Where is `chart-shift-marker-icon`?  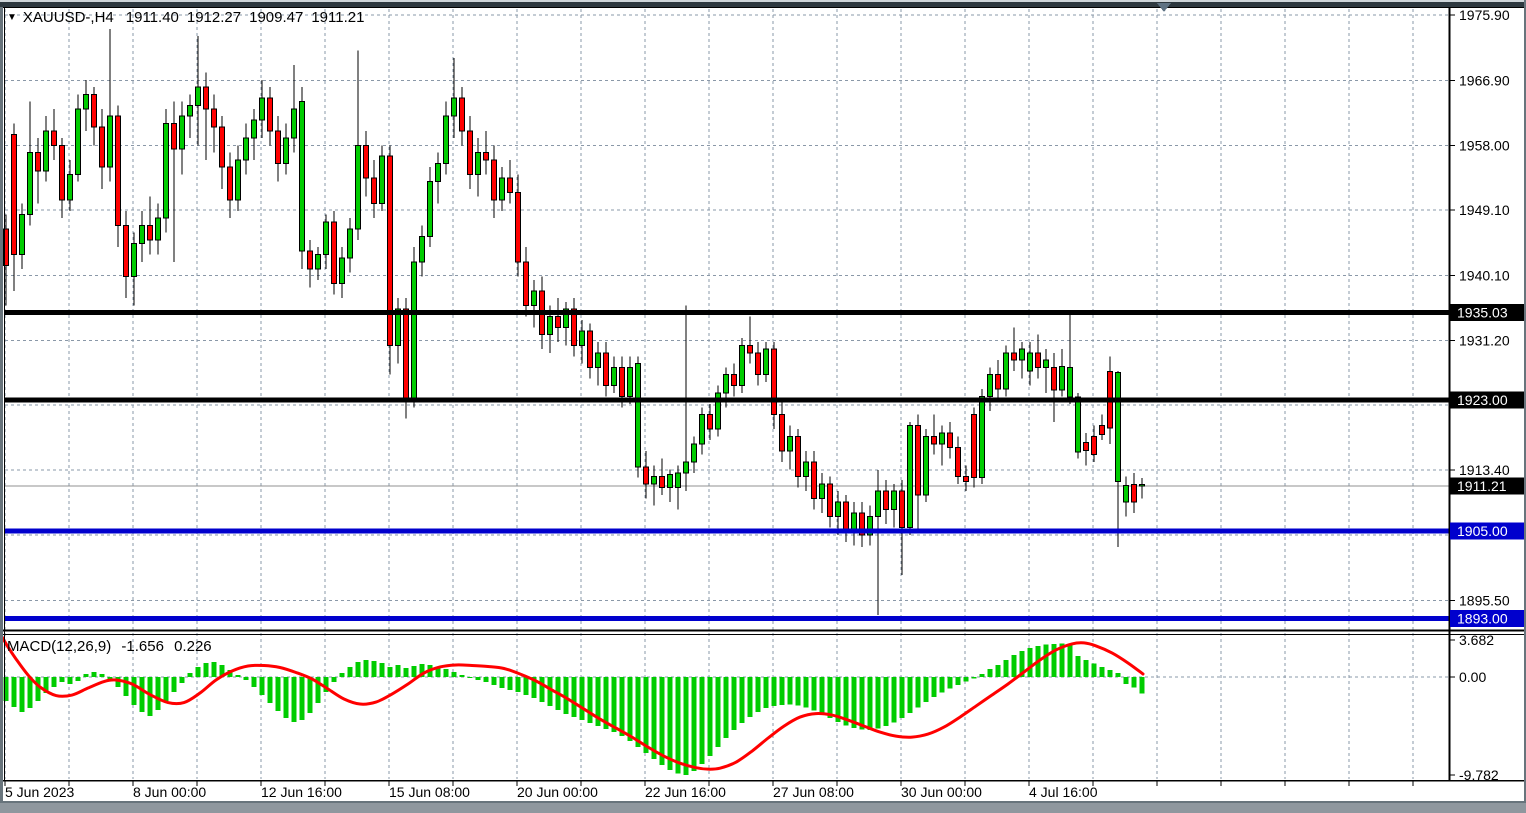 chart-shift-marker-icon is located at coordinates (1164, 7).